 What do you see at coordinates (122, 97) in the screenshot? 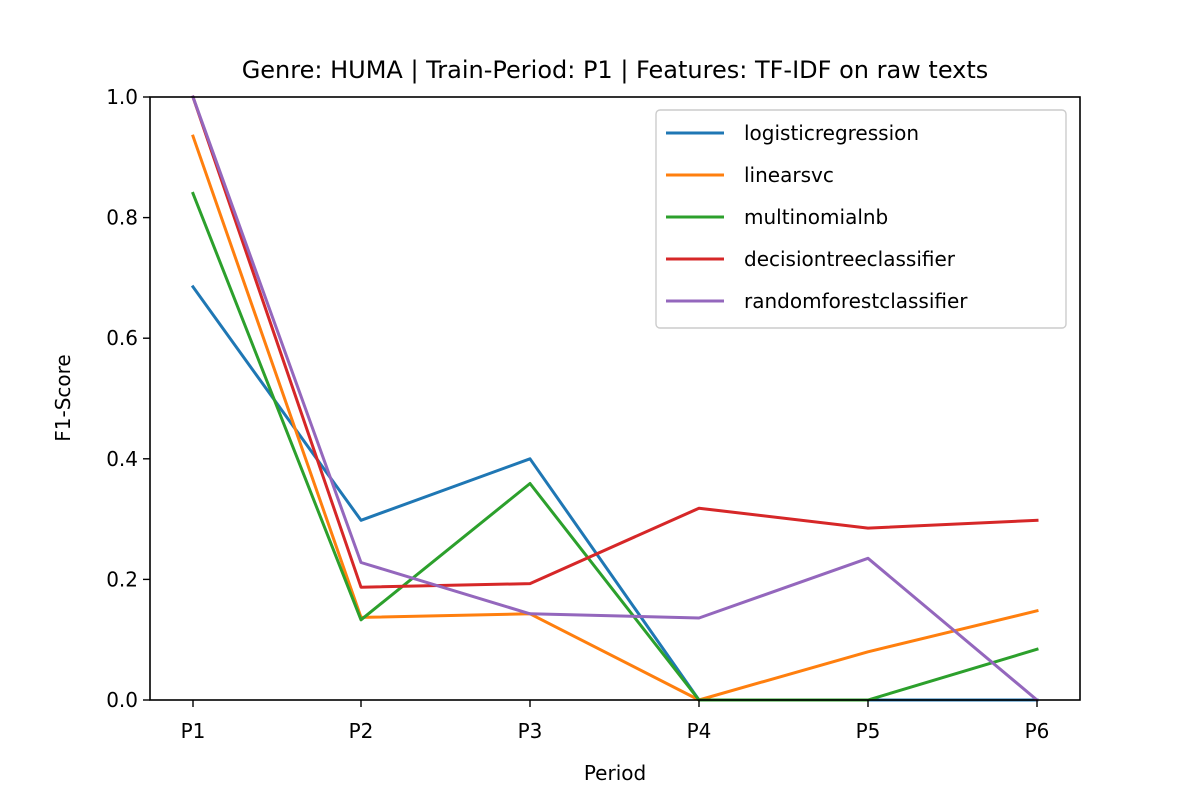
I see `y-tick-label: 1.0` at bounding box center [122, 97].